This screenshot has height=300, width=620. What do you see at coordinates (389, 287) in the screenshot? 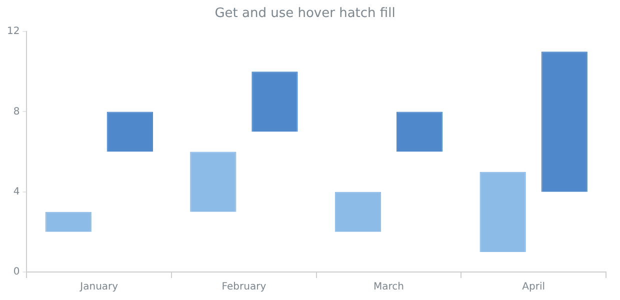
I see `x-tick-label: March` at bounding box center [389, 287].